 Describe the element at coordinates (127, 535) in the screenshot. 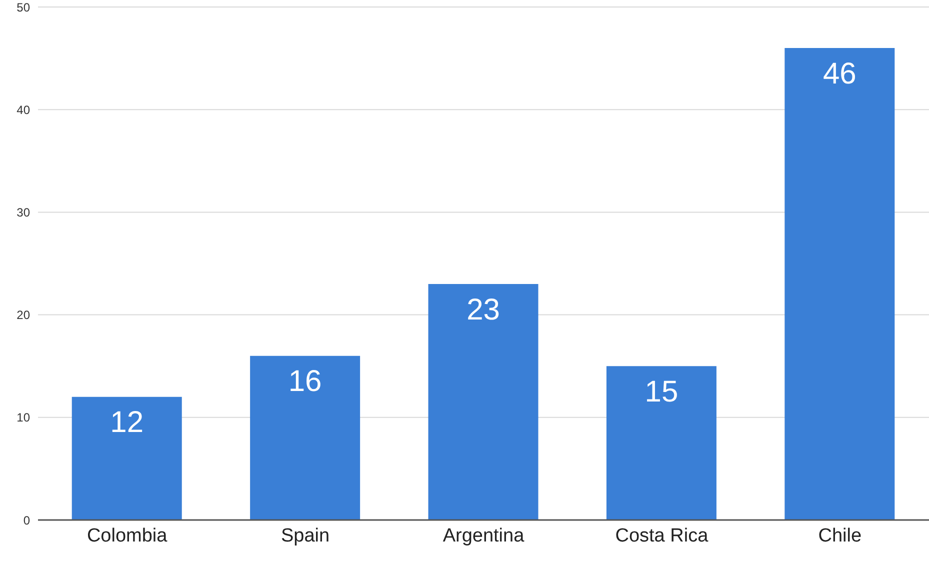

I see `x-tick-label: Colombia` at that location.